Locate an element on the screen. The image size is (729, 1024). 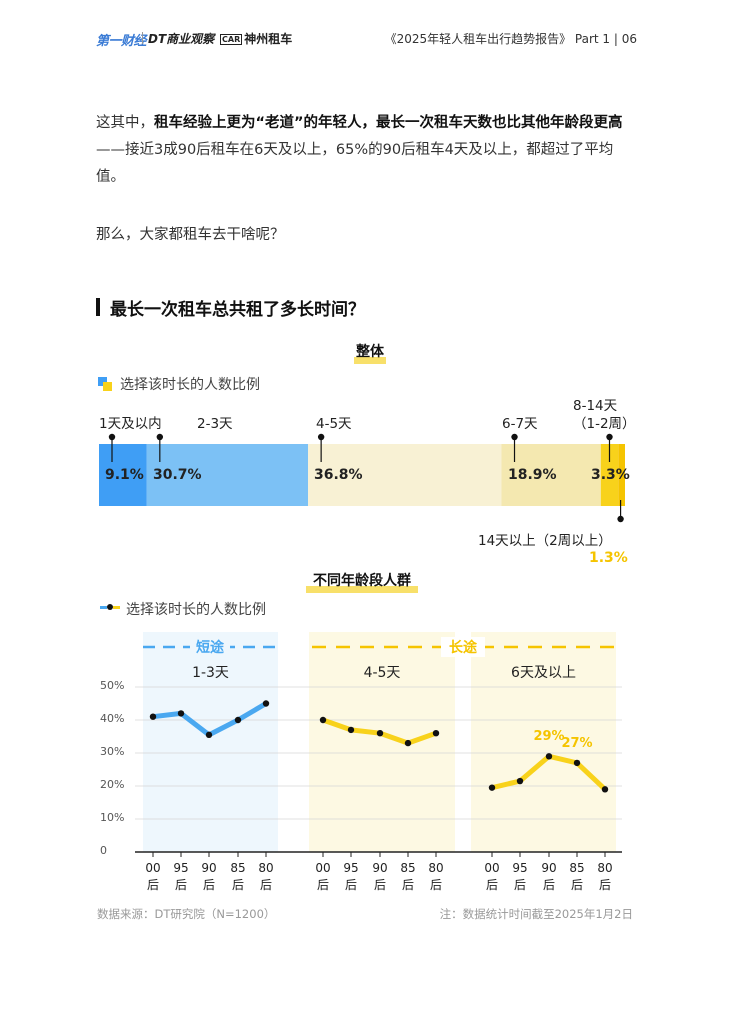
bar-value-label: 3.3% is located at coordinates (610, 475).